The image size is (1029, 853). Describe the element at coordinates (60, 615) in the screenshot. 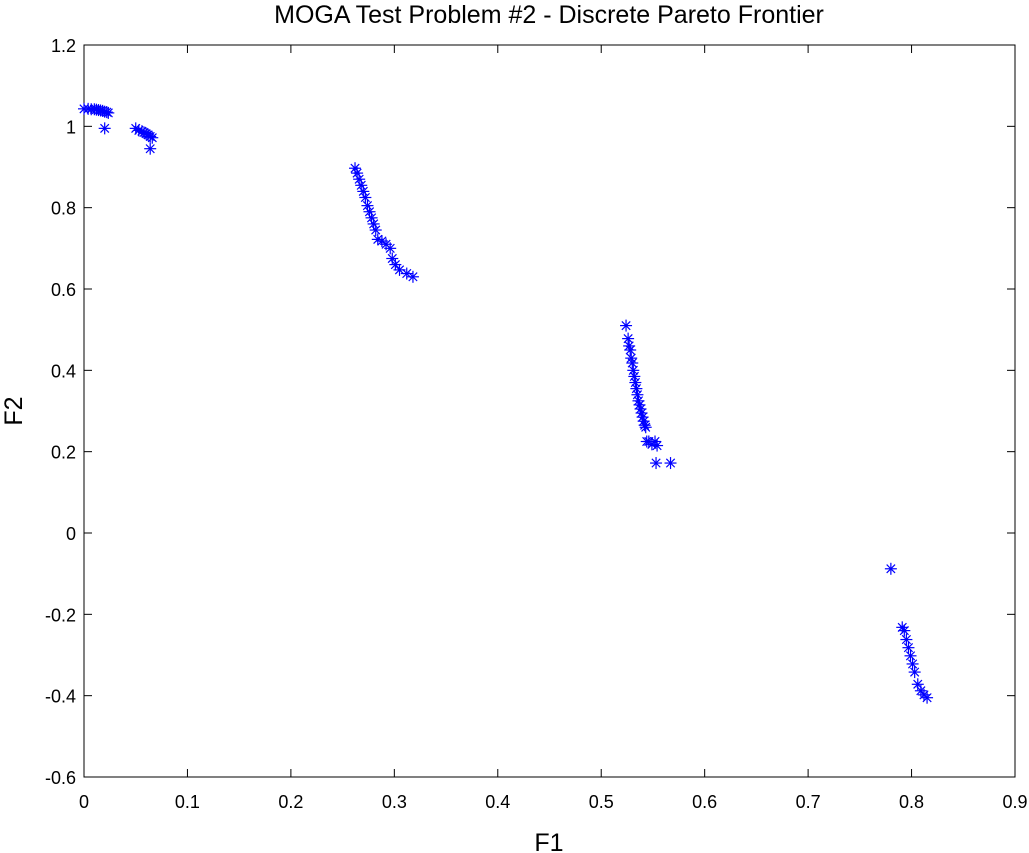

I see `y-tick-label: -0.2` at that location.